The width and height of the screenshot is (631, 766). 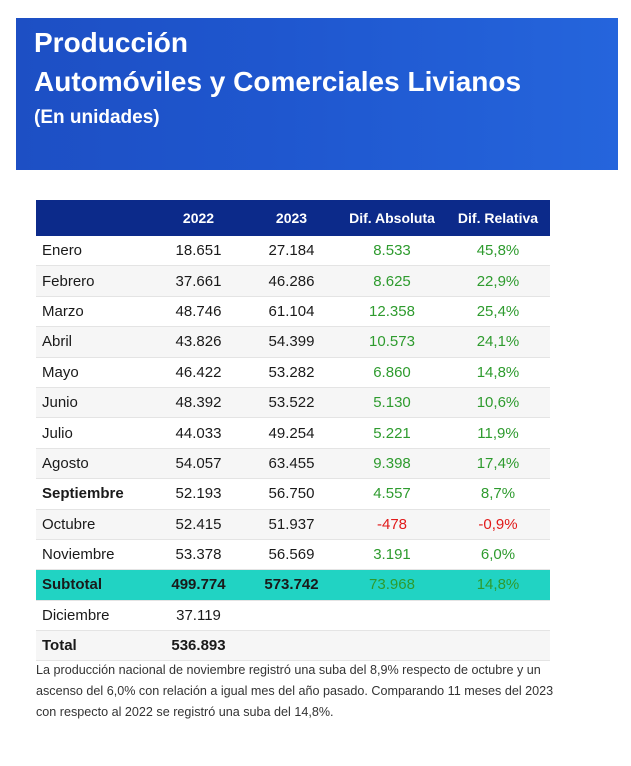 I want to click on column-header-2023: 2023, so click(x=291, y=218).